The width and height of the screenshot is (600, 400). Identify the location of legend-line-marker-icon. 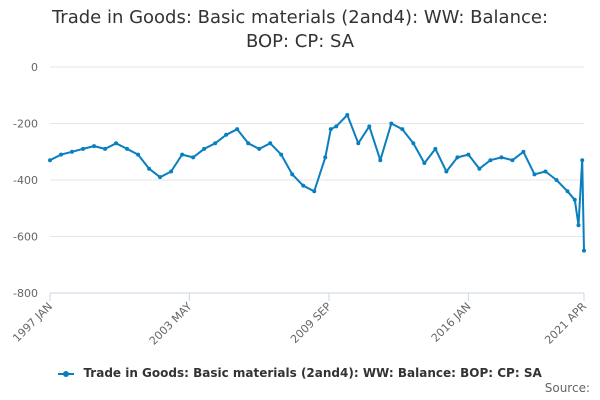
(66, 374).